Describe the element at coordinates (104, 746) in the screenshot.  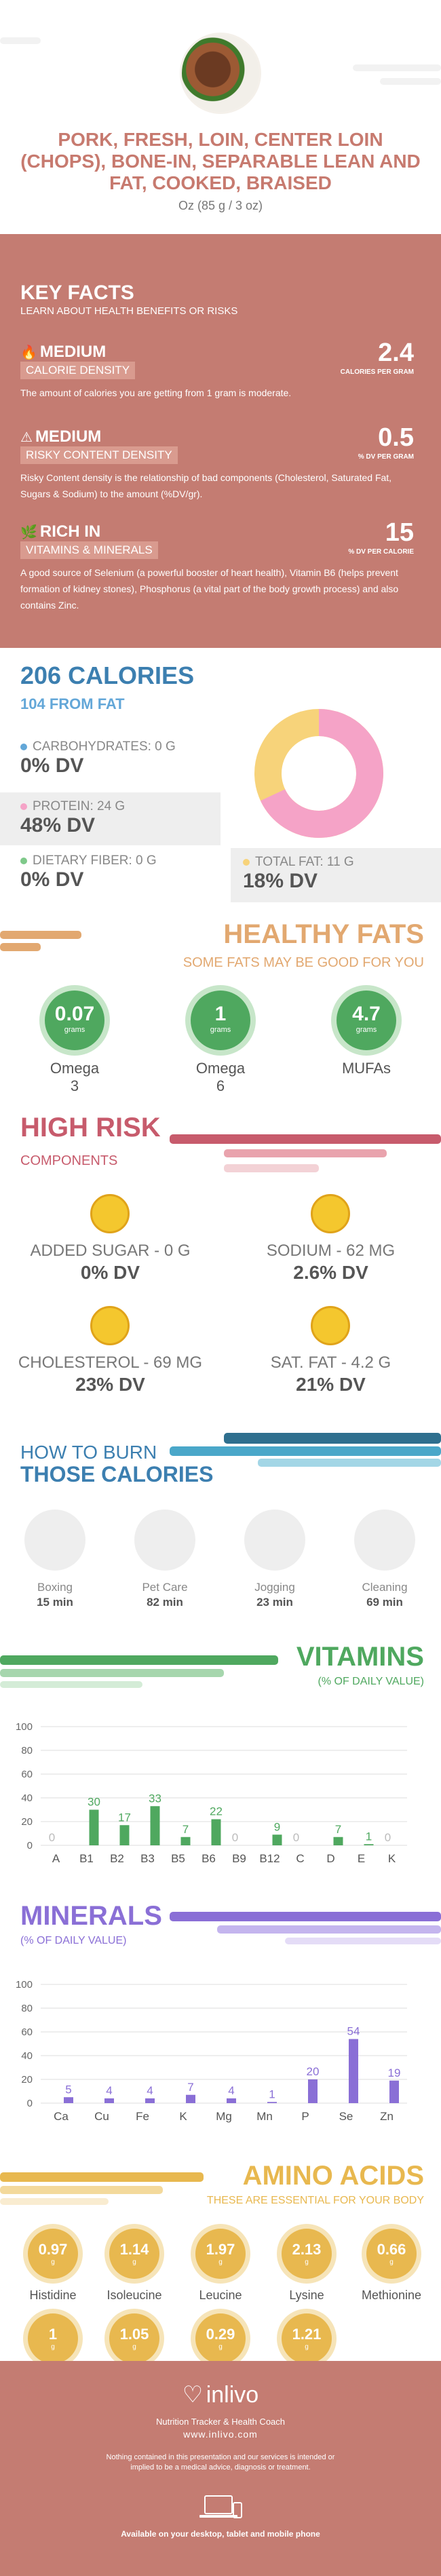
I see `macro-label: CARBOHYDRATES: 0 g` at that location.